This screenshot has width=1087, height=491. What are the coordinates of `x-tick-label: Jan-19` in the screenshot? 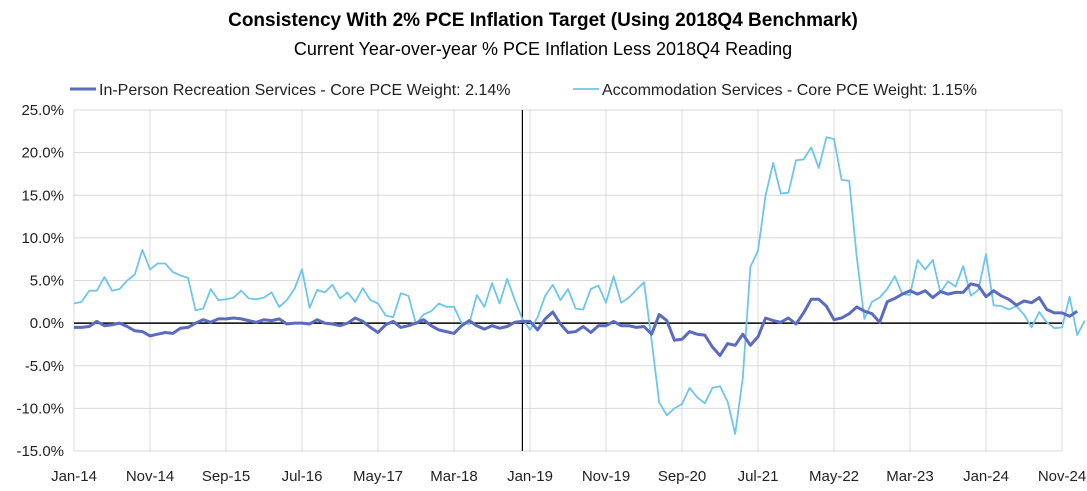 It's located at (530, 476).